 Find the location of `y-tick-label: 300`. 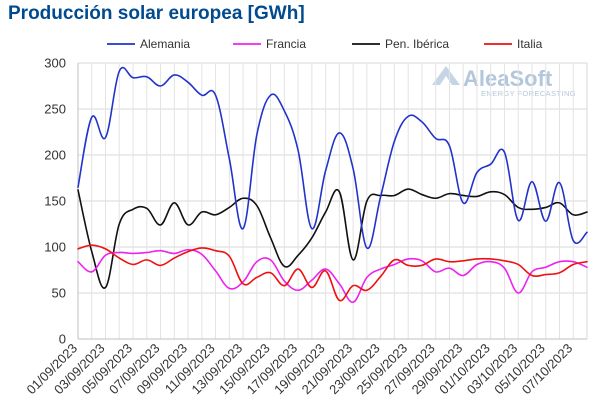

y-tick-label: 300 is located at coordinates (55, 63).